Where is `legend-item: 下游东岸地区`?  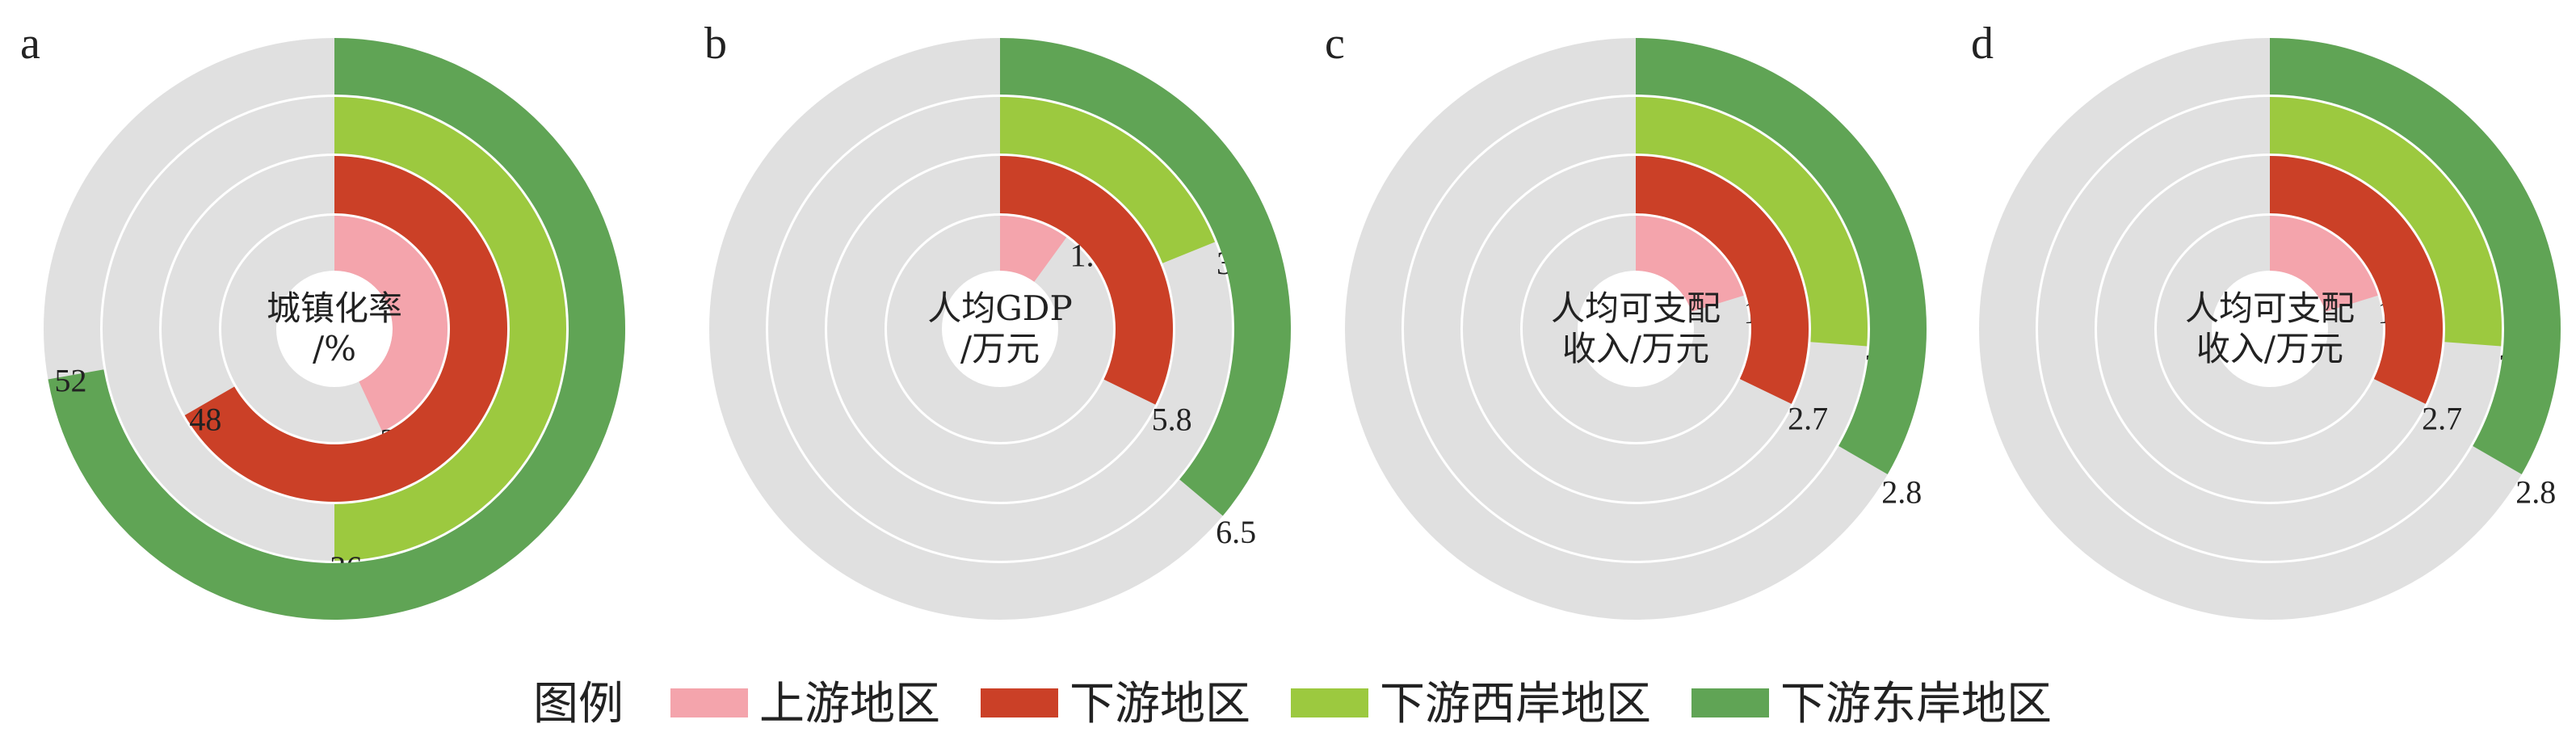 legend-item: 下游东岸地区 is located at coordinates (1872, 704).